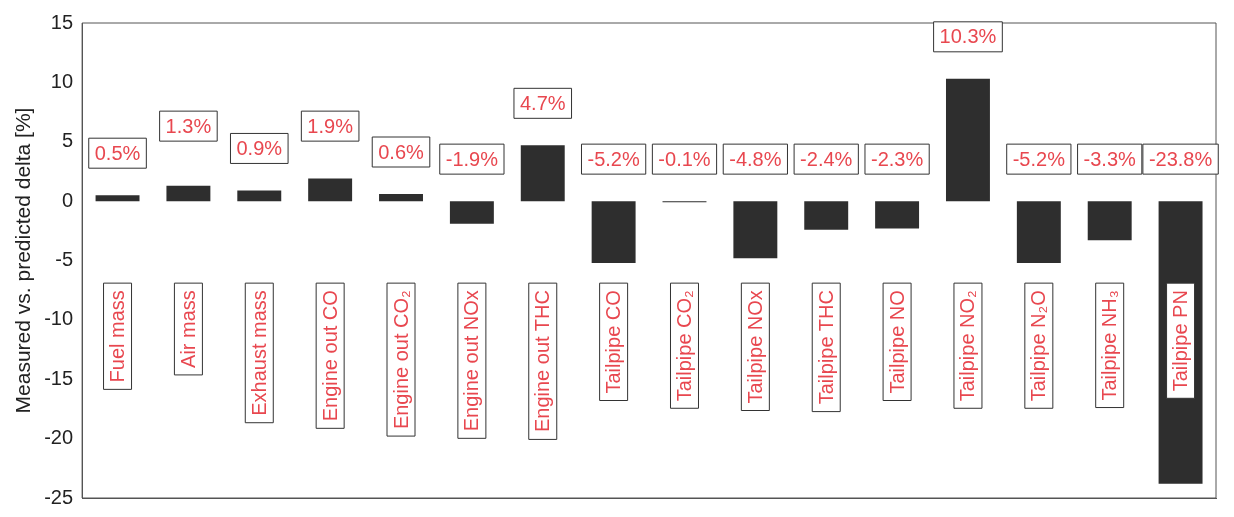 Image resolution: width=1234 pixels, height=517 pixels. Describe the element at coordinates (826, 158) in the screenshot. I see `data-label: -2.4%` at that location.